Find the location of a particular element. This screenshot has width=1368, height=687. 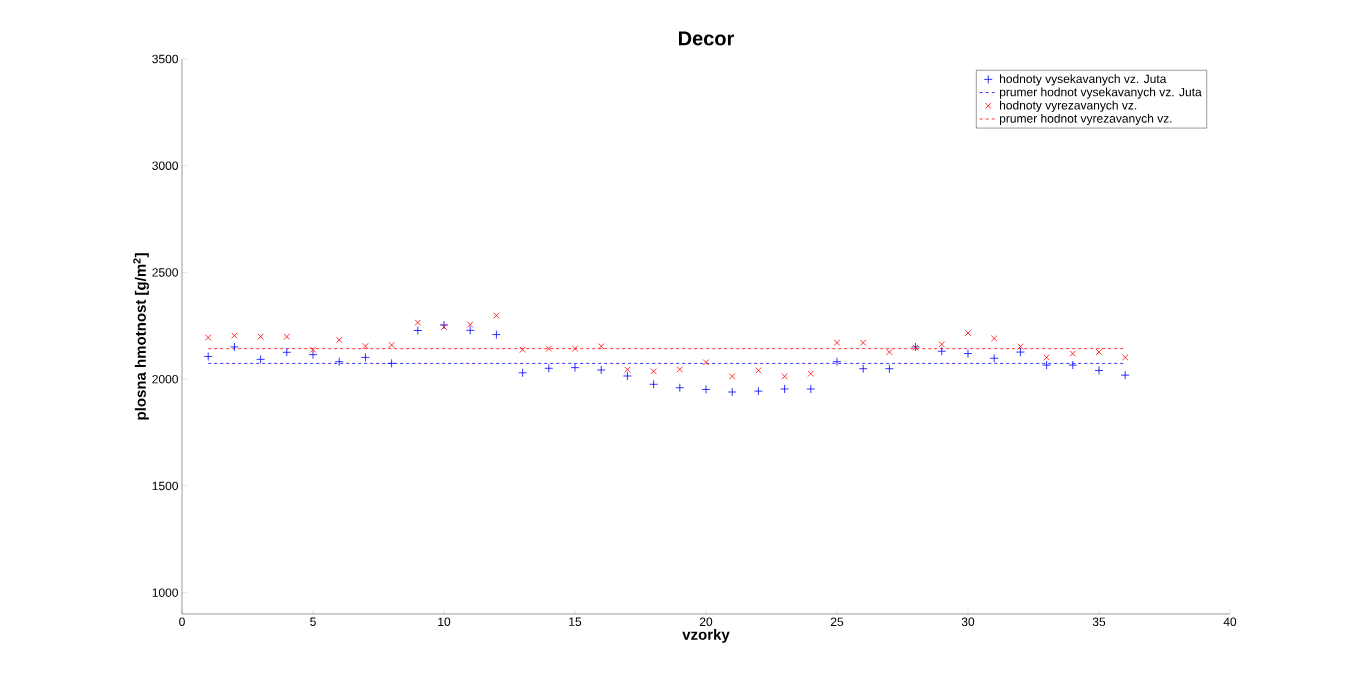

x-tick-label: 0 is located at coordinates (182, 622).